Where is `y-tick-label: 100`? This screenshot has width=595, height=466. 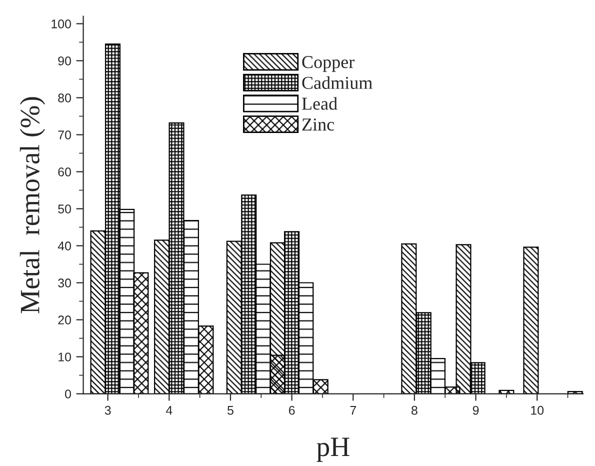 y-tick-label: 100 is located at coordinates (62, 24).